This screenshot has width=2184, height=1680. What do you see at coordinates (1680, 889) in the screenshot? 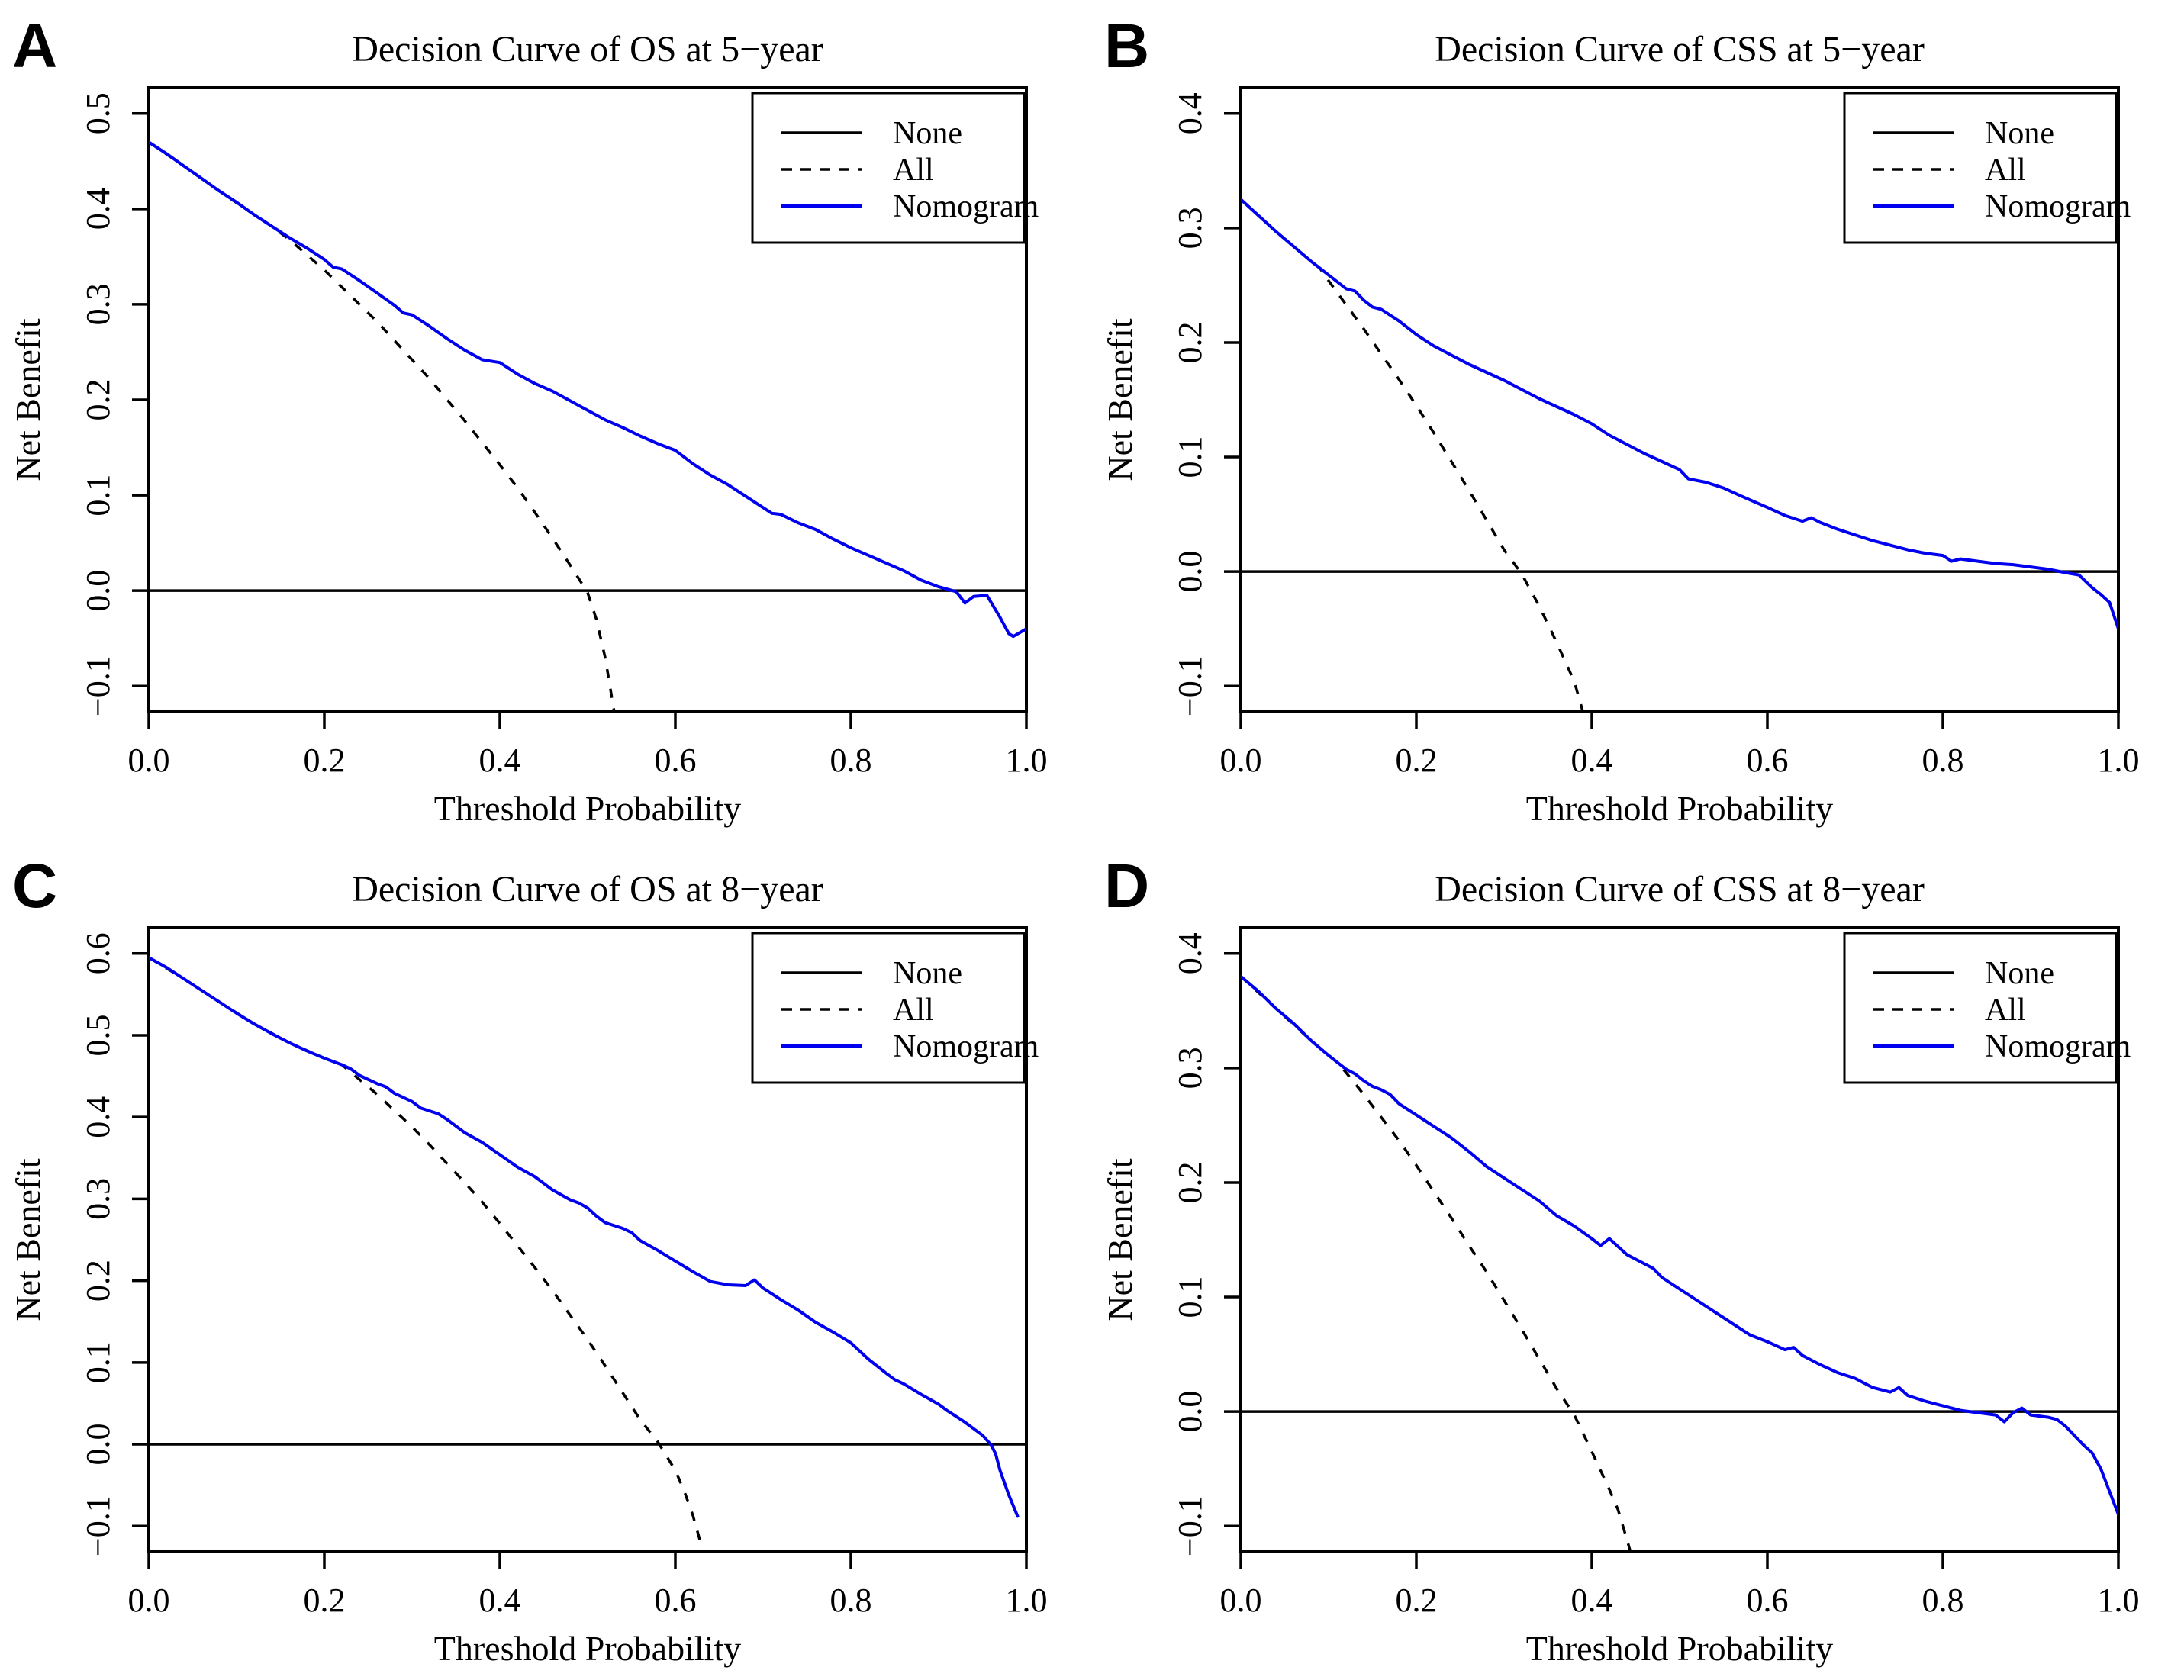
I see `panel-title: Decision Curve of CSS at 8−year` at bounding box center [1680, 889].